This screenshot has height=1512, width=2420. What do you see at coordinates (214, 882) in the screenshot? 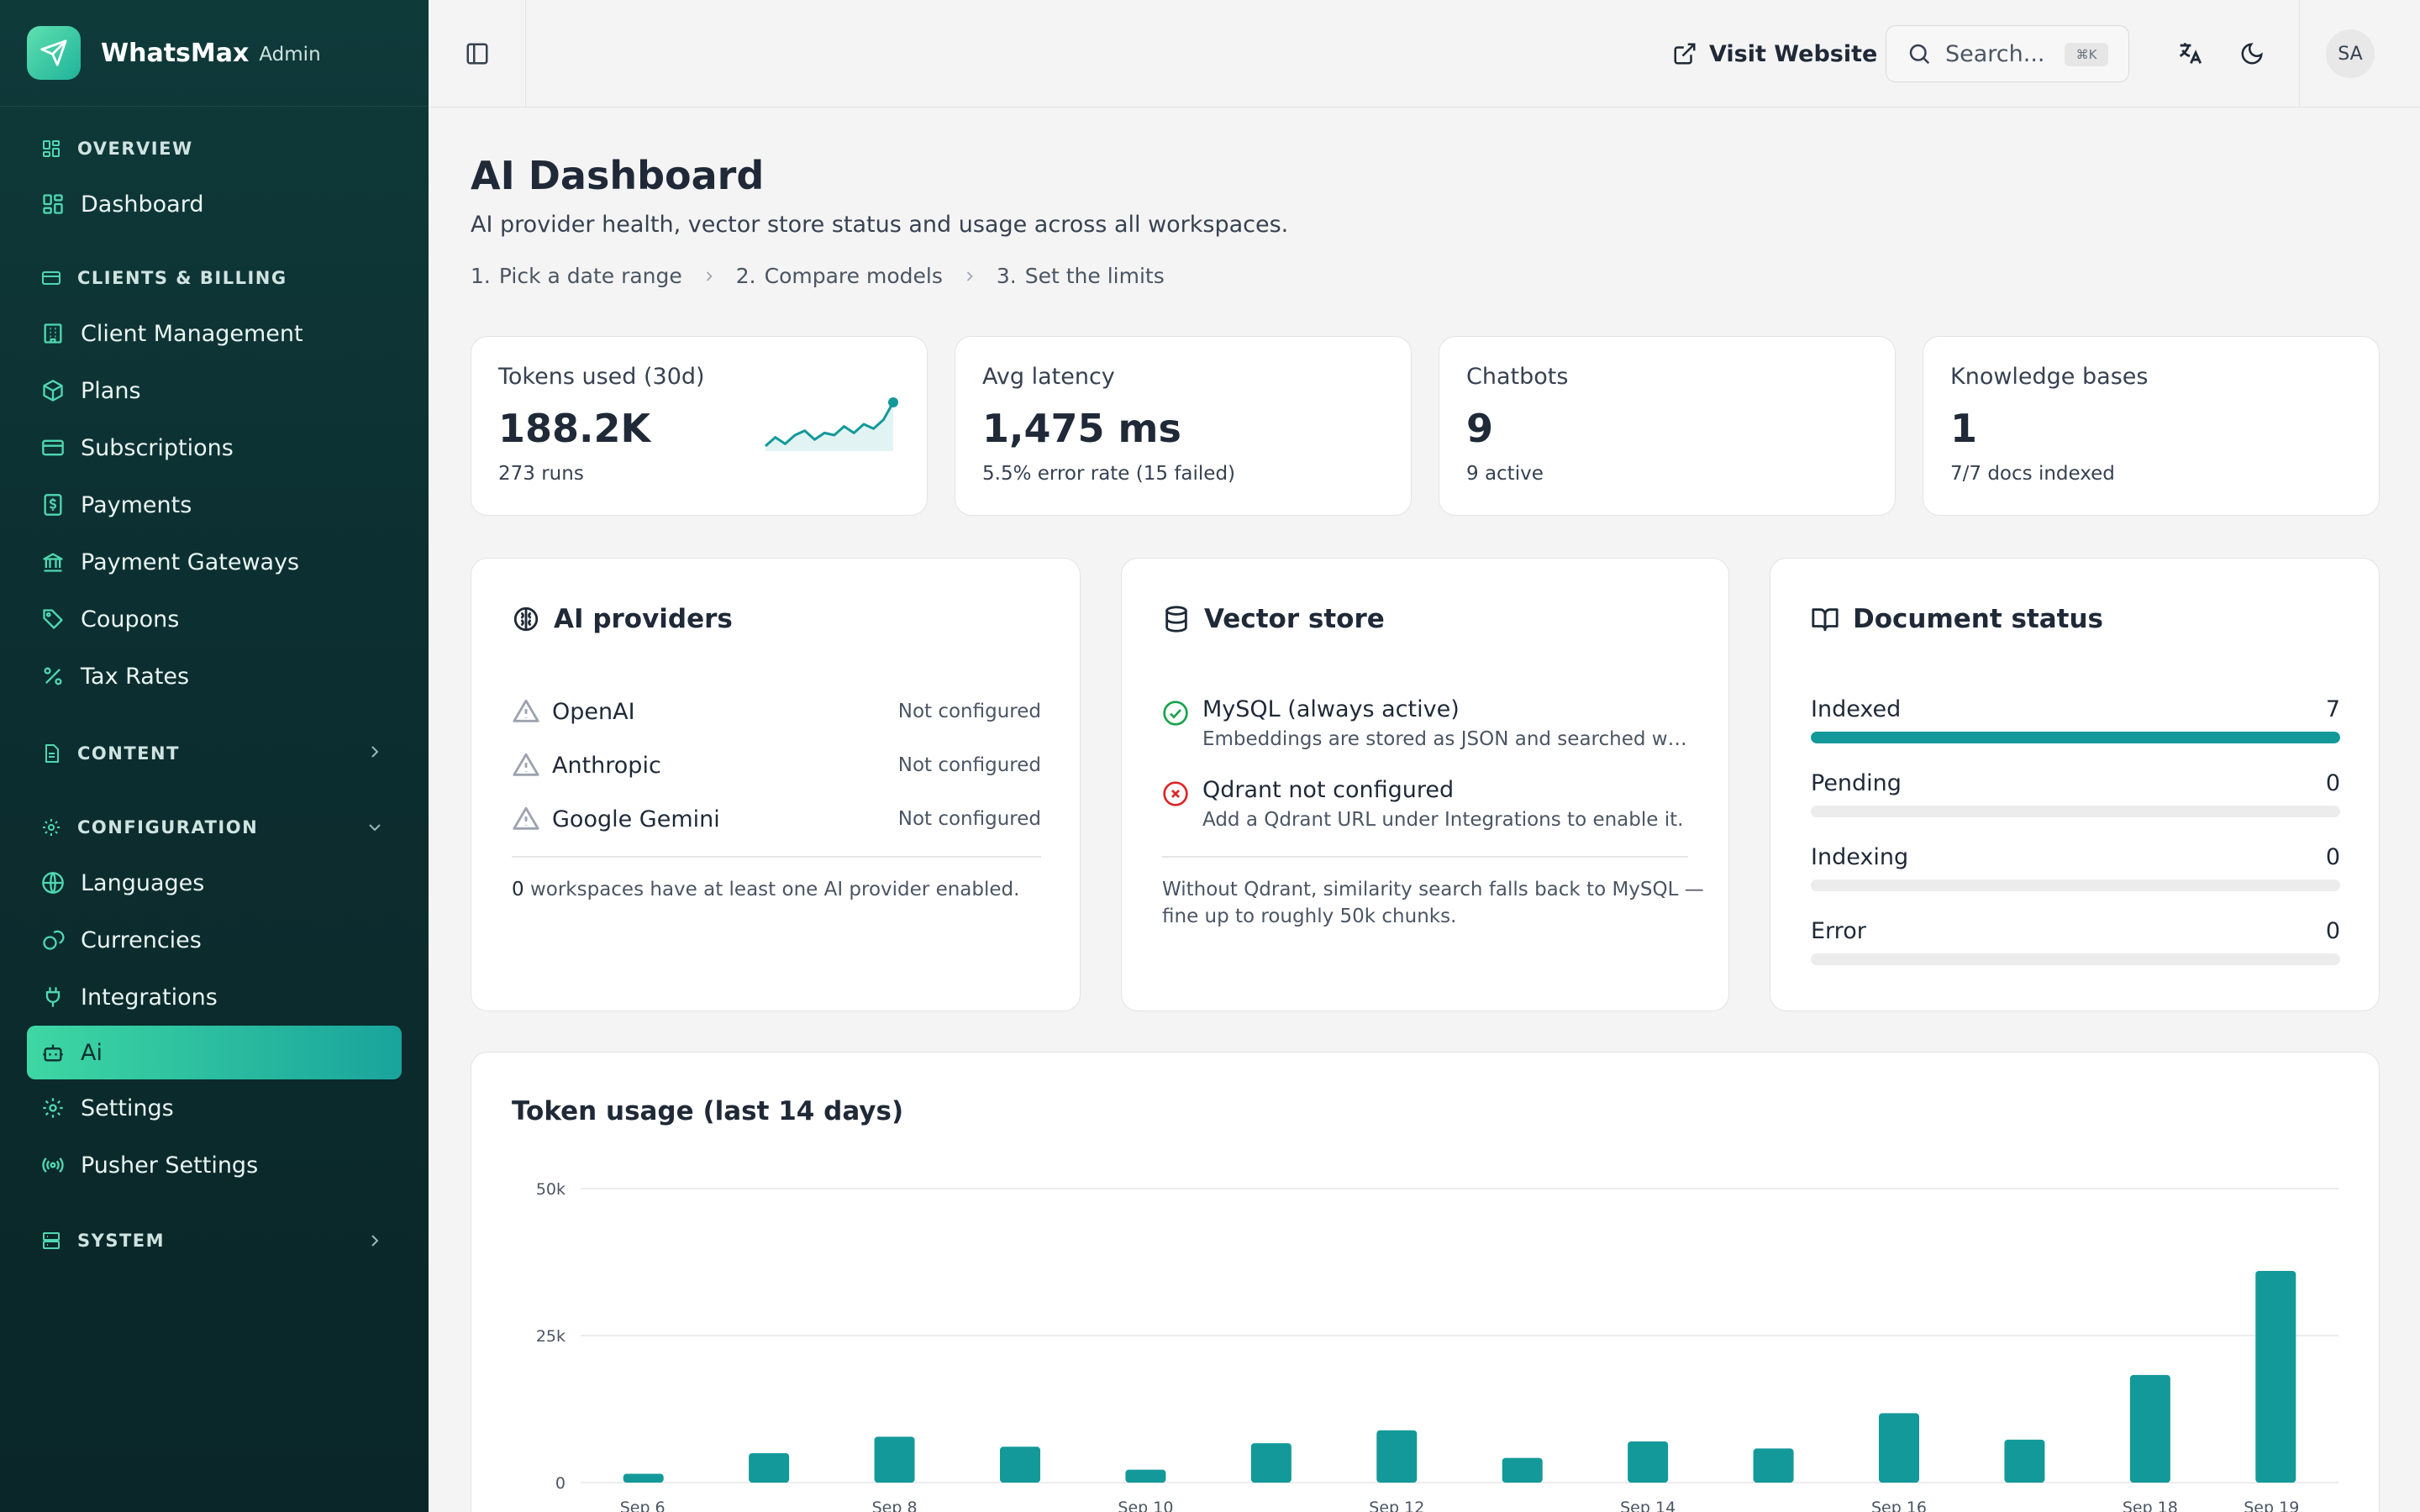
I see `sidebar-item-languages: Languages` at bounding box center [214, 882].